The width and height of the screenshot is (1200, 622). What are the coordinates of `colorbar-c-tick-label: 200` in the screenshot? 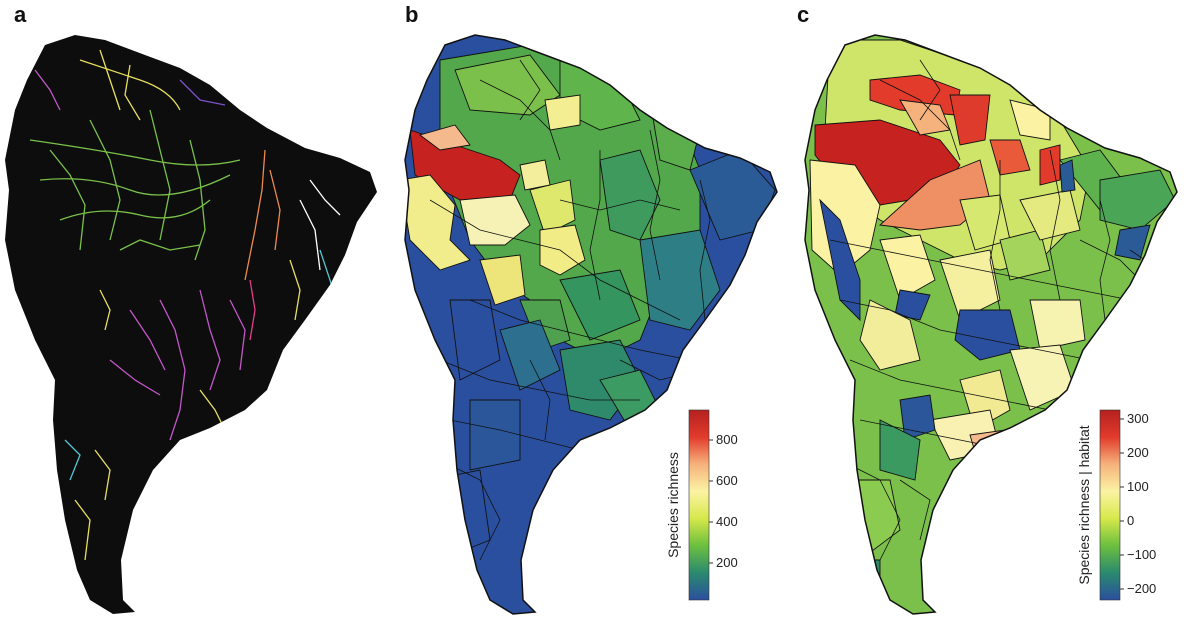 It's located at (1138, 452).